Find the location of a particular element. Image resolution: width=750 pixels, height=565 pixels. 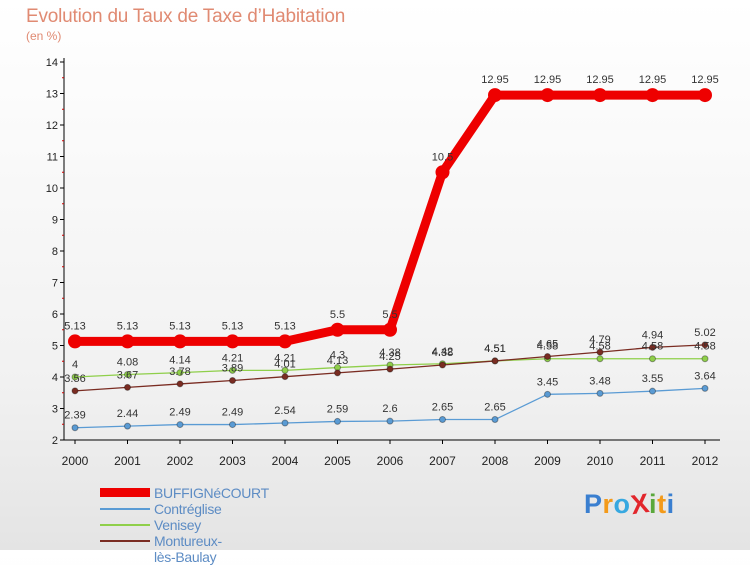

x-tick-label: 2001 is located at coordinates (127, 461).